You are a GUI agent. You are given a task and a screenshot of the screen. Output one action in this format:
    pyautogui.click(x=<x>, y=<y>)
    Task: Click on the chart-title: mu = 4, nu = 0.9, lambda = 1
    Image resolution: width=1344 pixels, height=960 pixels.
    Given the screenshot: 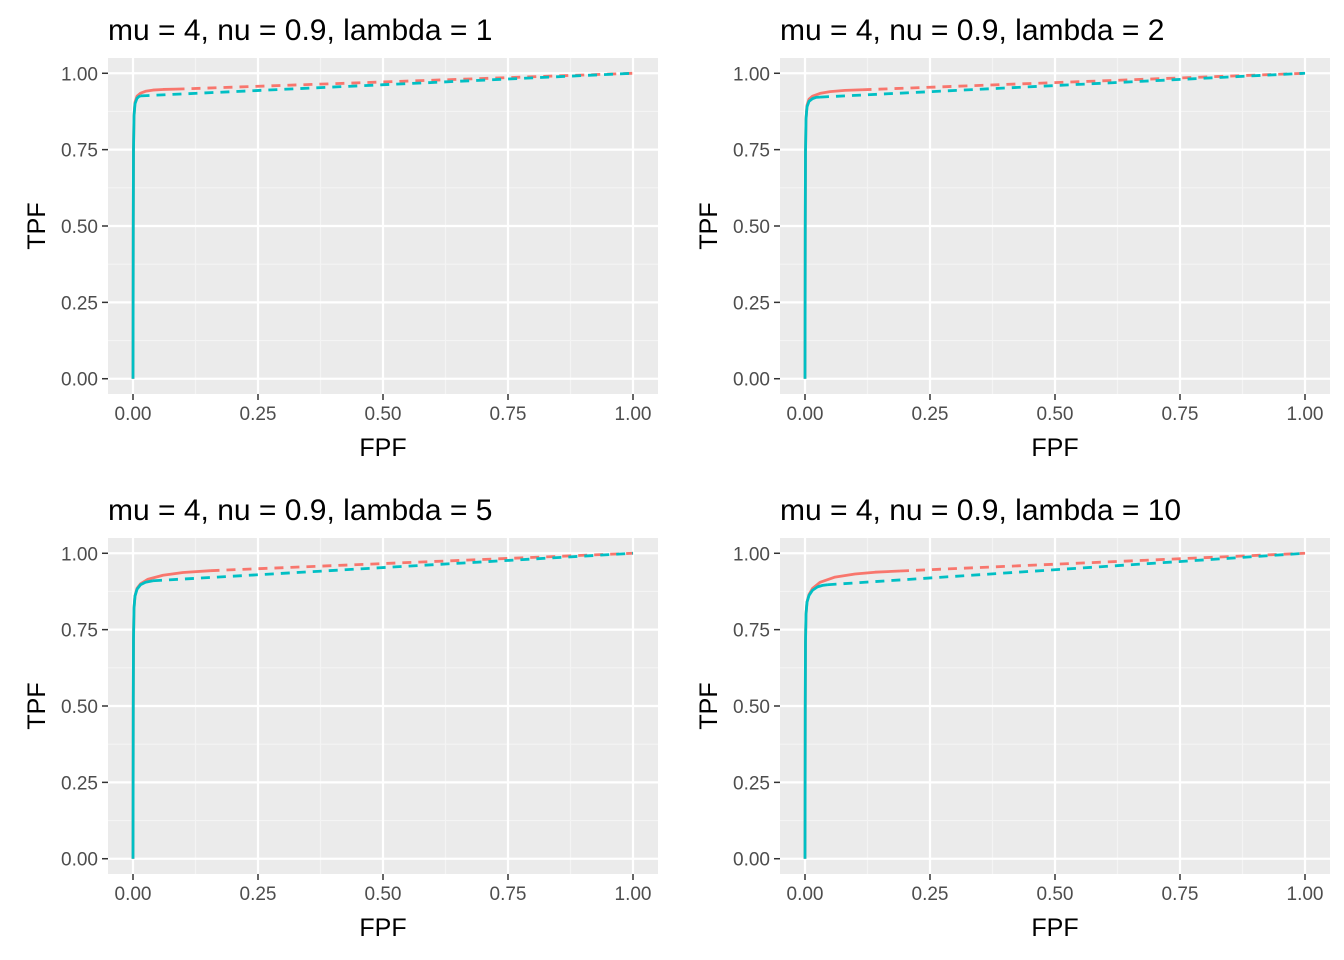 What is the action you would take?
    pyautogui.click(x=300, y=30)
    